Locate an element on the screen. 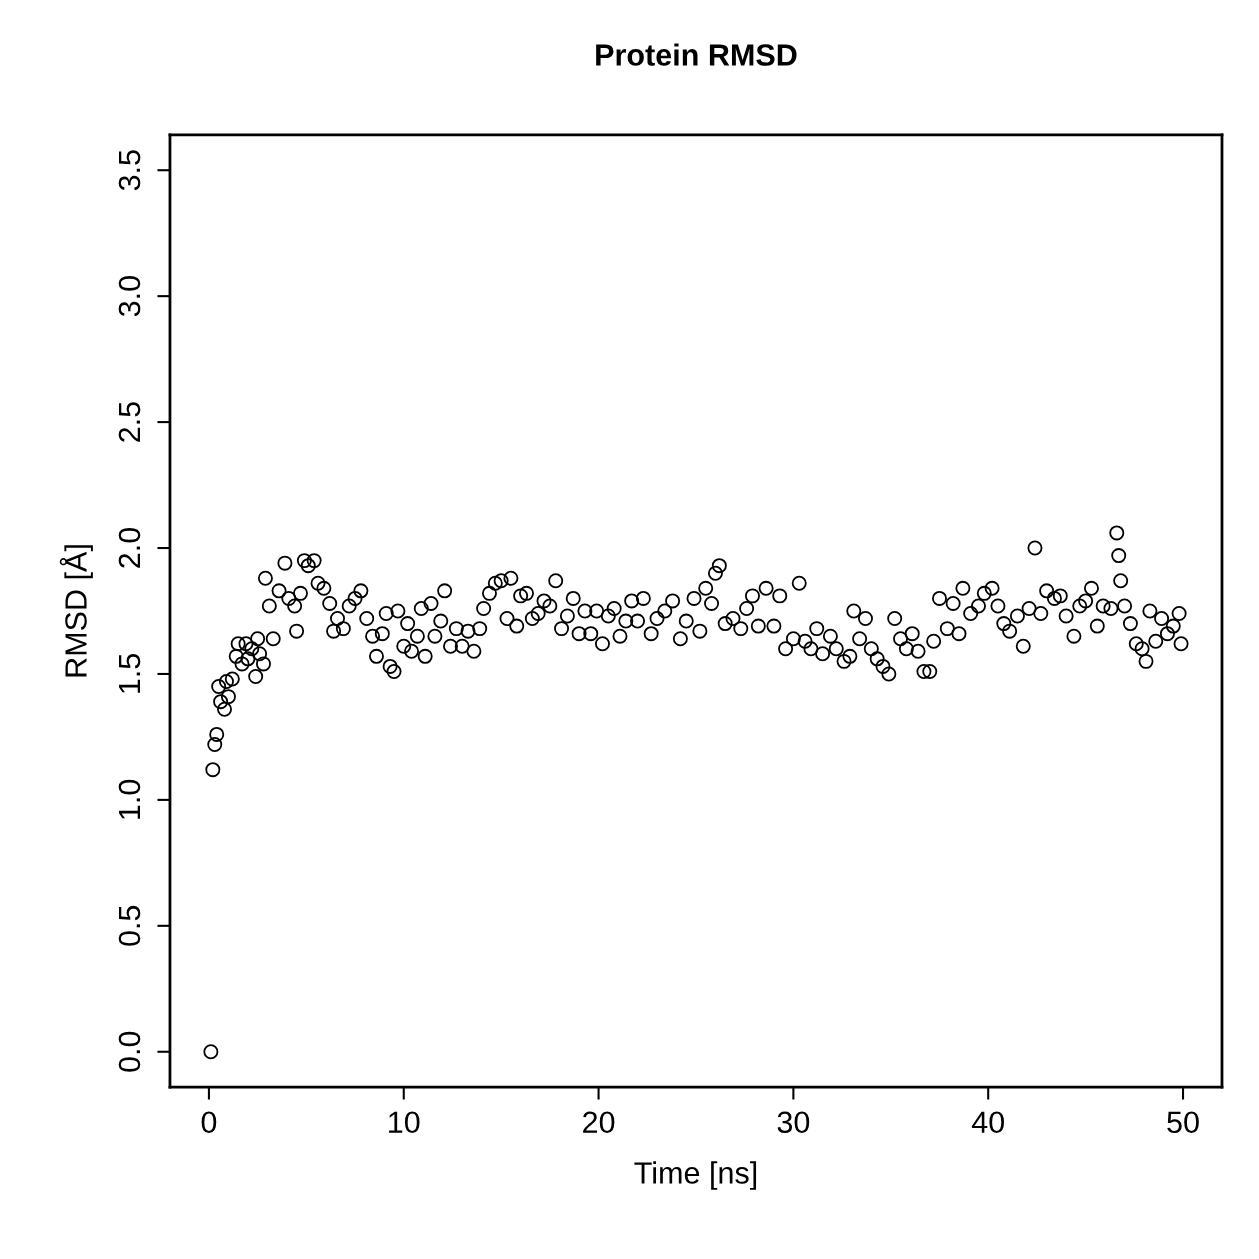 This screenshot has height=1259, width=1259. x-tick-label: 40 is located at coordinates (987, 1122).